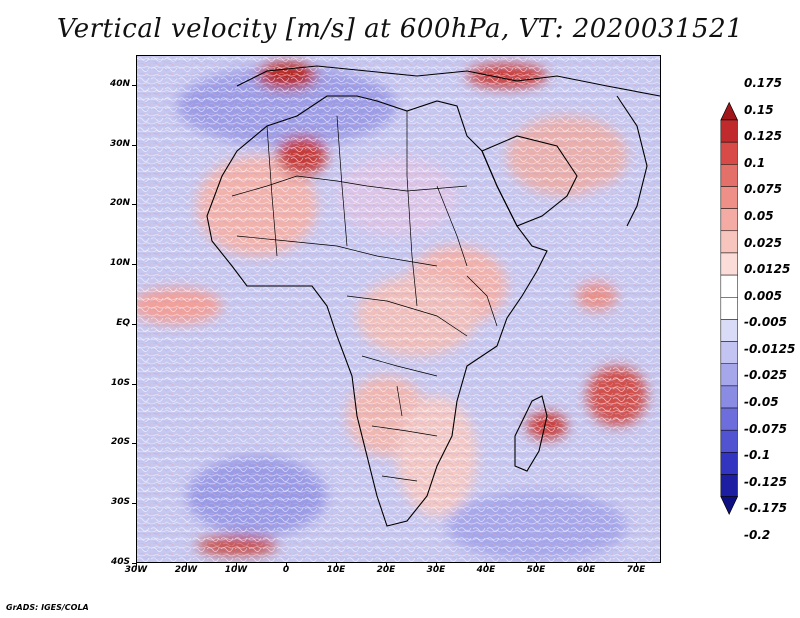  Describe the element at coordinates (486, 570) in the screenshot. I see `lon-label: 40E` at that location.